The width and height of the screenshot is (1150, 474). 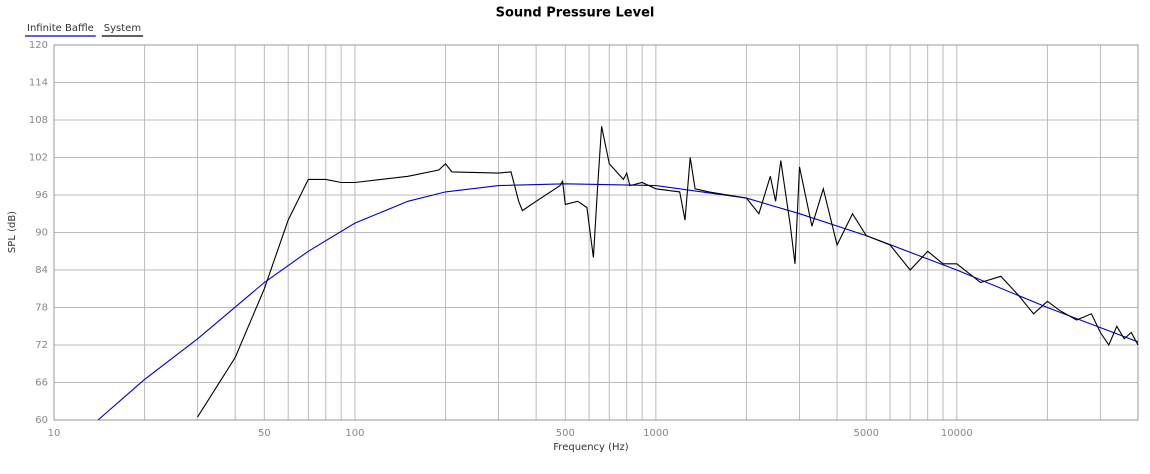 I want to click on y-tick-label: 114, so click(x=38, y=83).